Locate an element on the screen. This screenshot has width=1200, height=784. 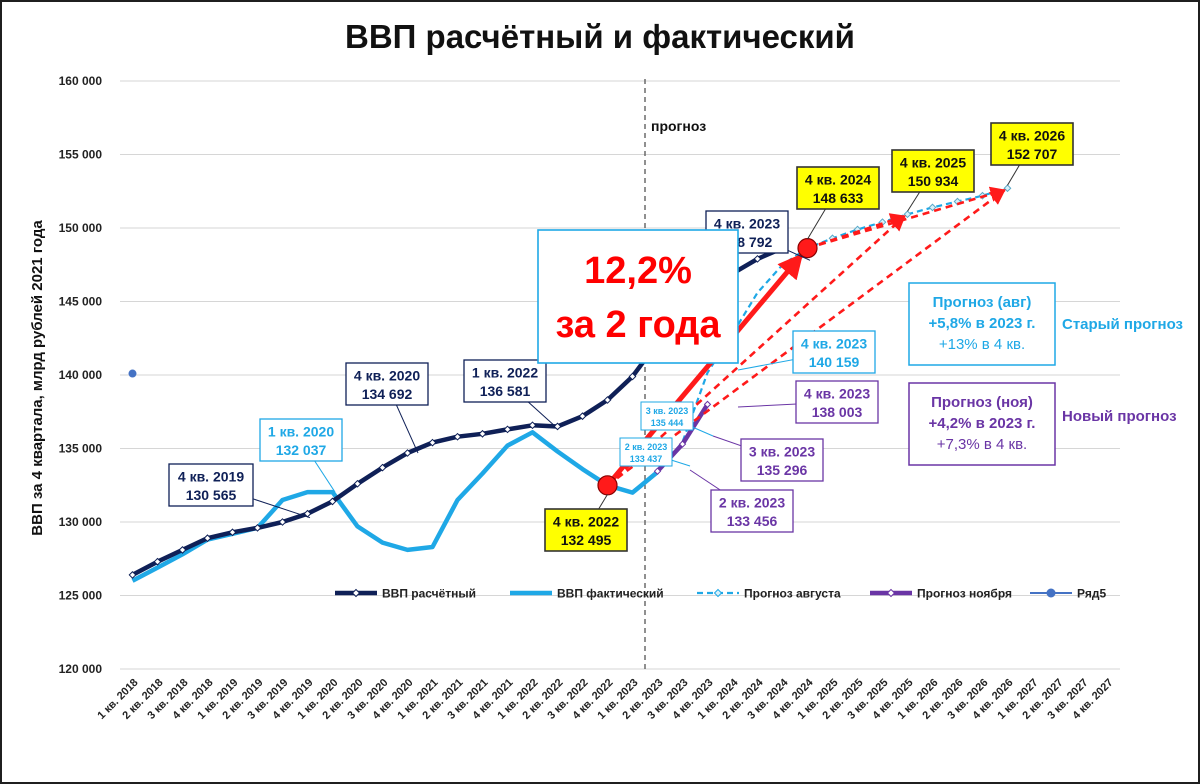
data-label-text: 4 кв. 2023 is located at coordinates (747, 224).